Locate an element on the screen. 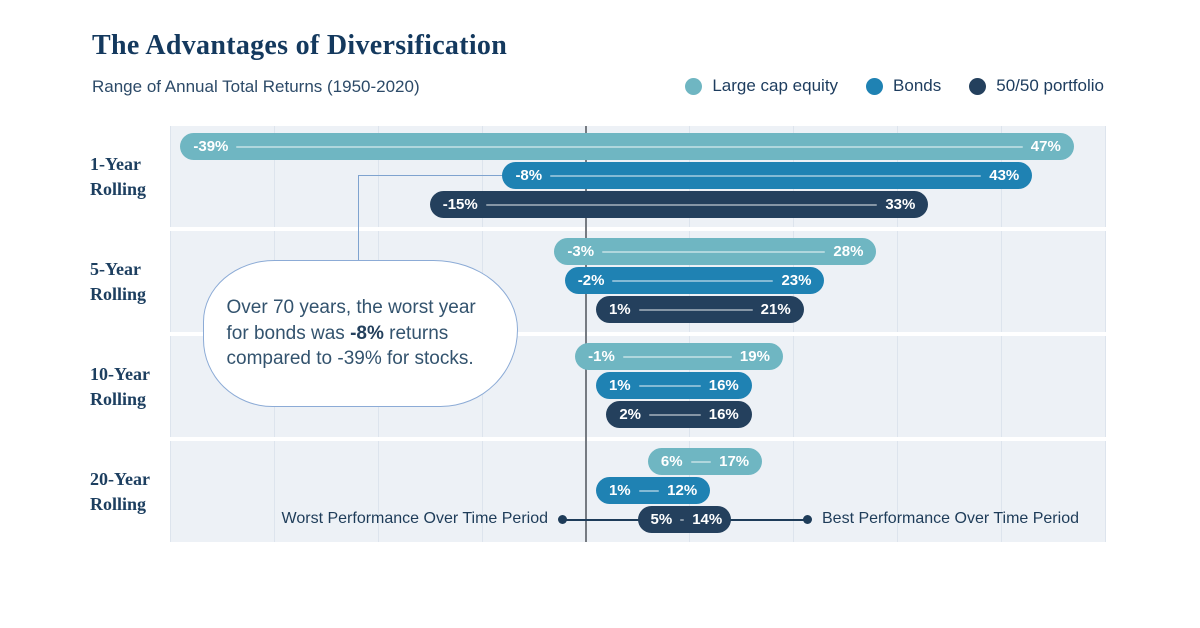  range-bar-large-cap-equity-2: -3% 28% is located at coordinates (715, 251).